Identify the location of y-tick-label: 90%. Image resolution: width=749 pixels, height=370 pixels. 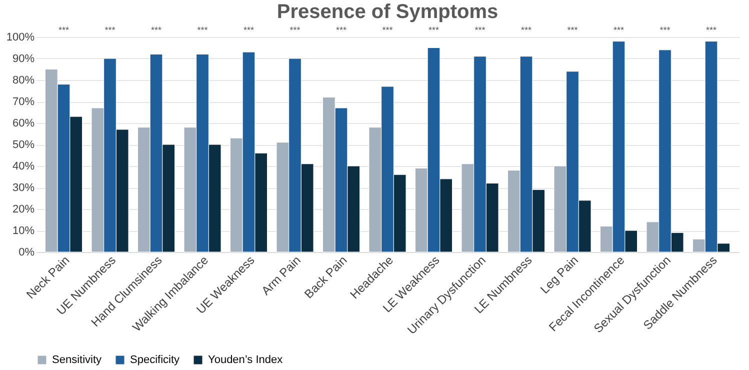
(23, 59).